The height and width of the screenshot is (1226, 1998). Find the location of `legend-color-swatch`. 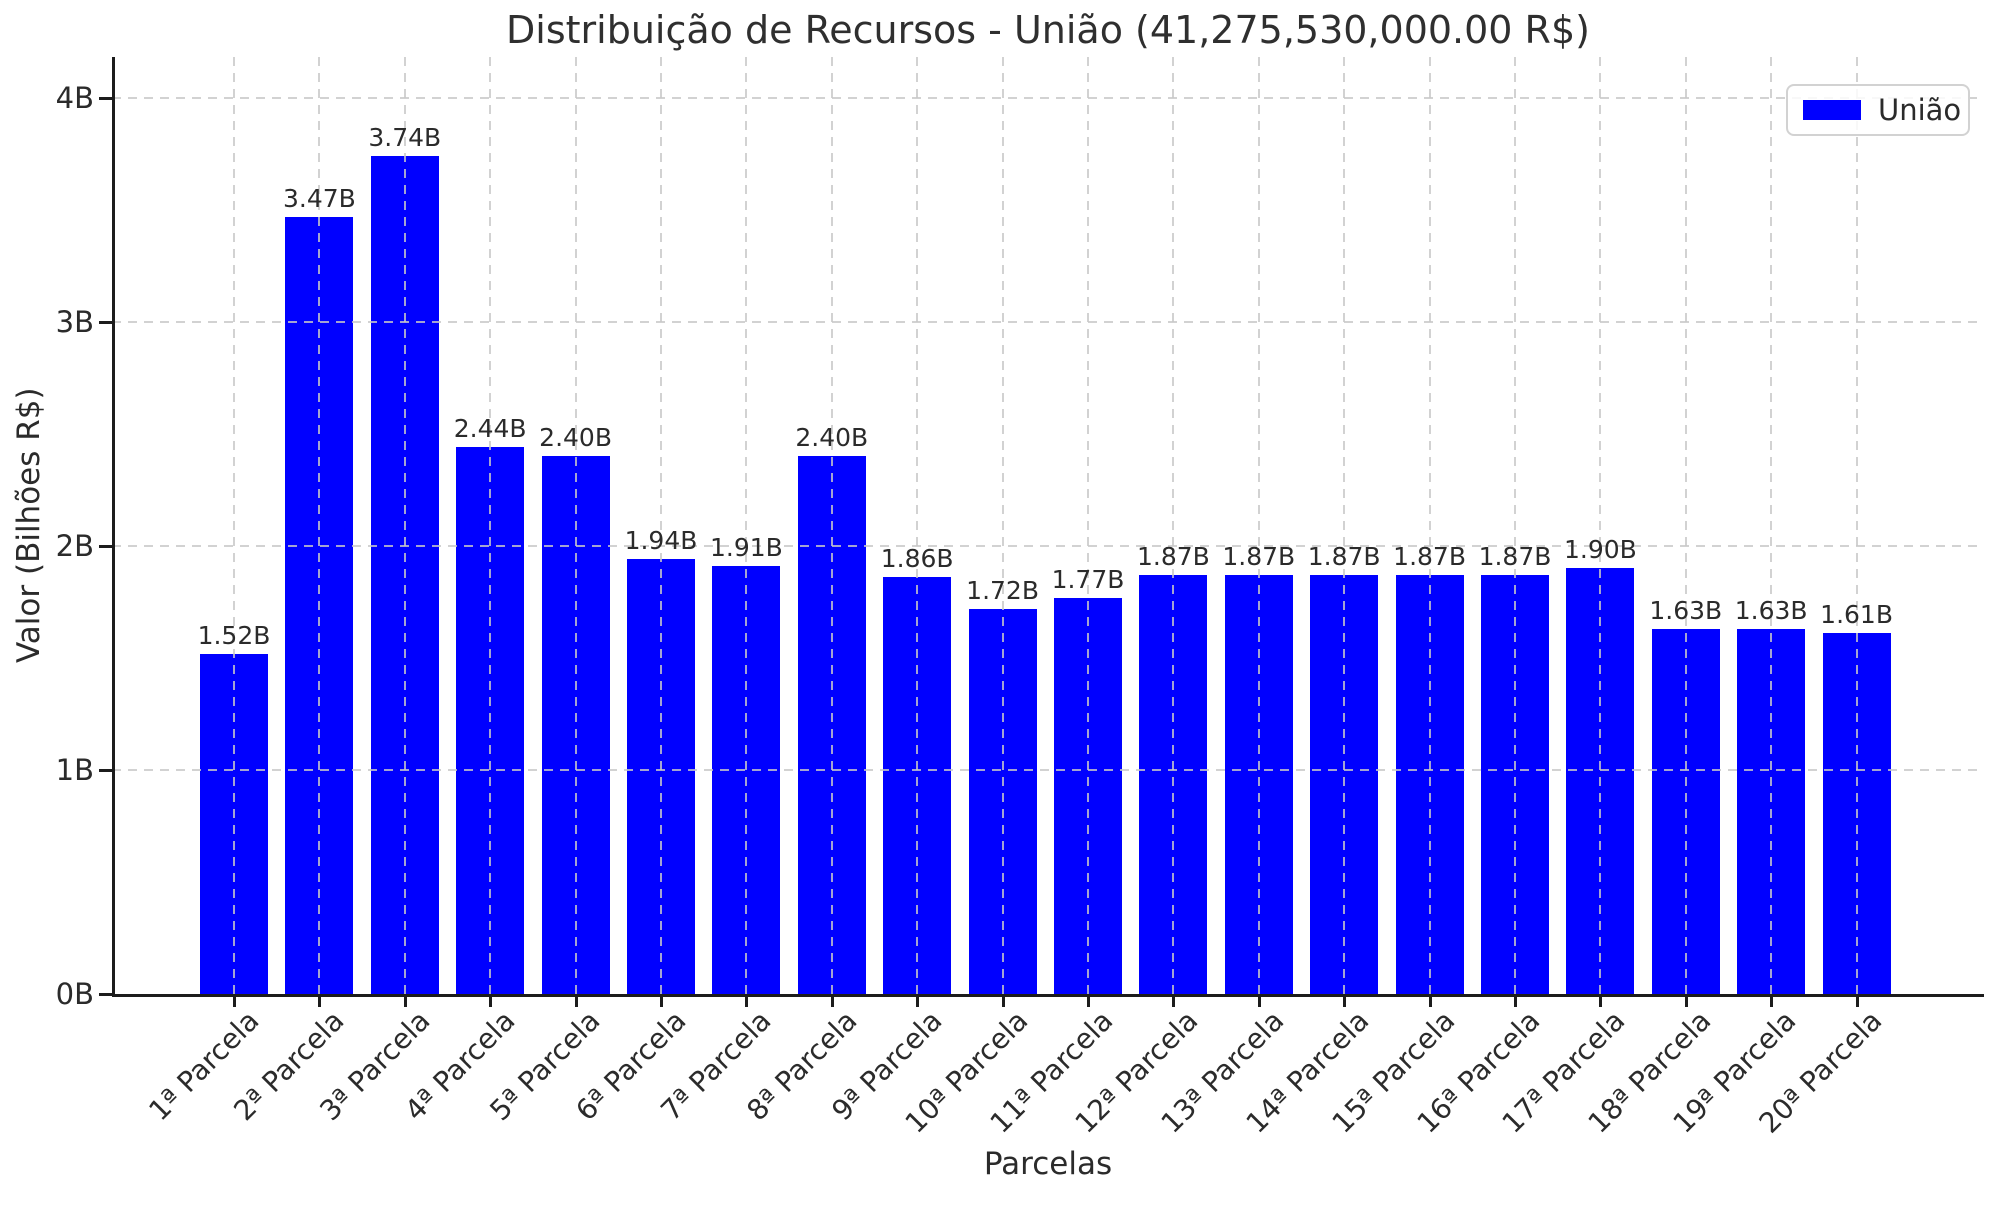

legend-color-swatch is located at coordinates (1832, 110).